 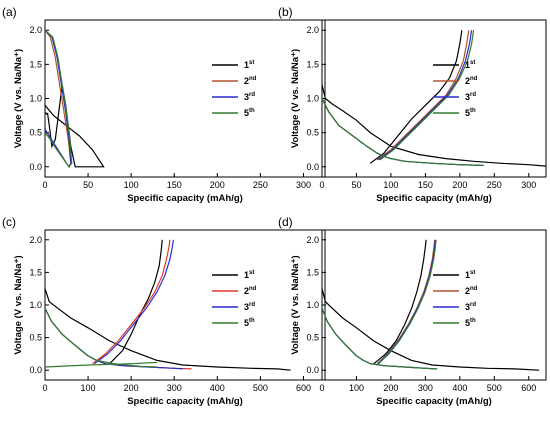 What do you see at coordinates (285, 222) in the screenshot?
I see `panel-label: (d)` at bounding box center [285, 222].